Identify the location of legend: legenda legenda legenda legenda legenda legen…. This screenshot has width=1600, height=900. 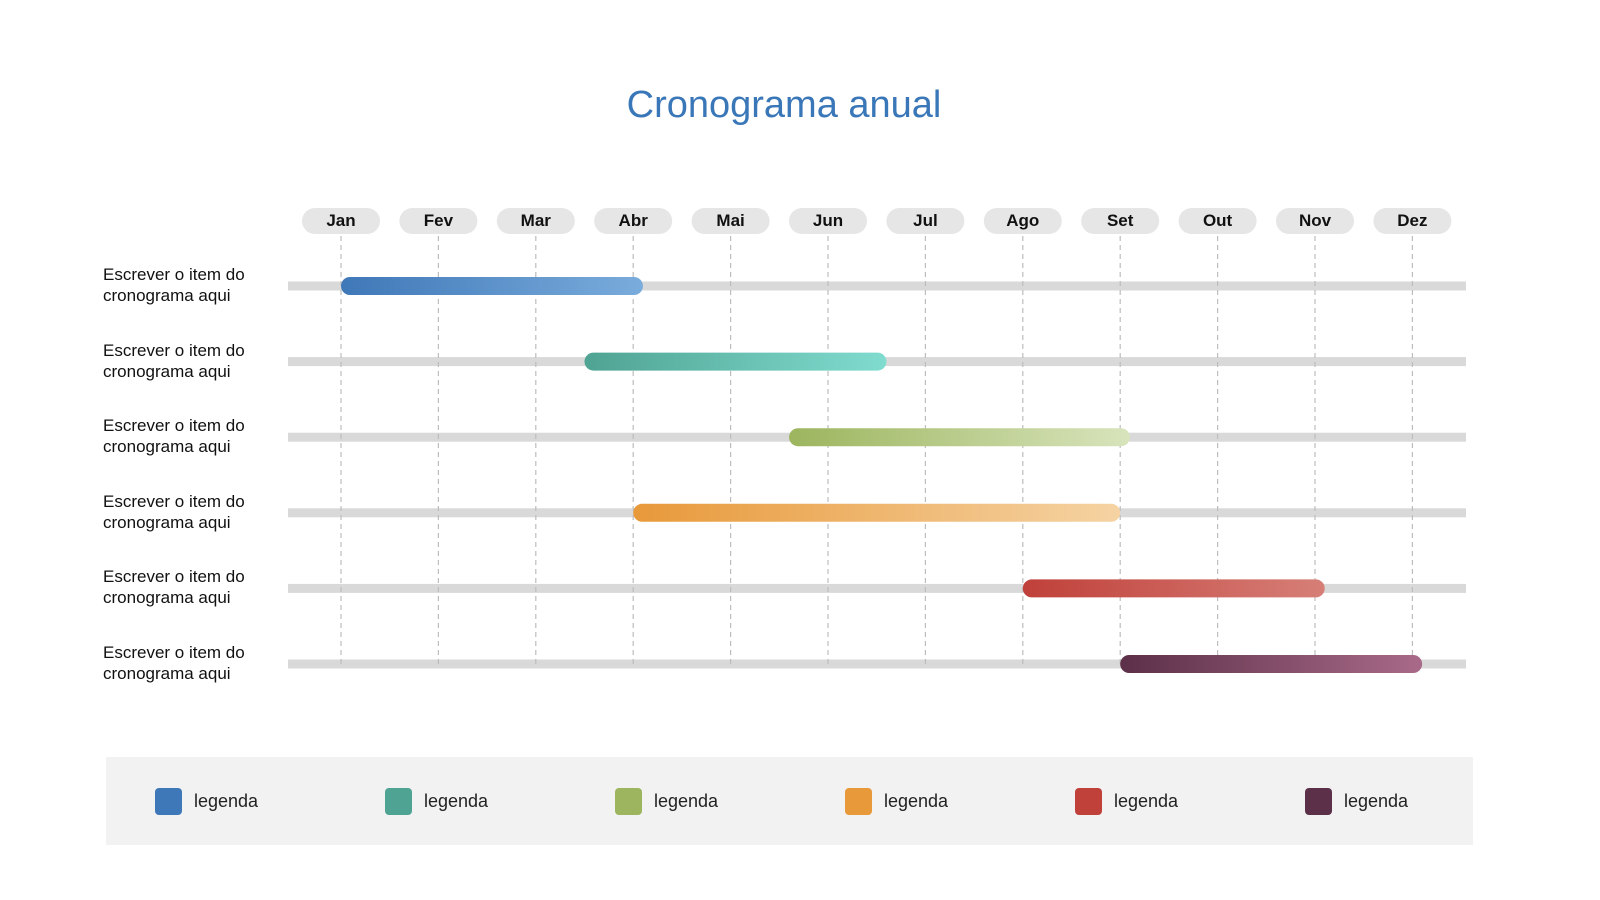
(789, 801).